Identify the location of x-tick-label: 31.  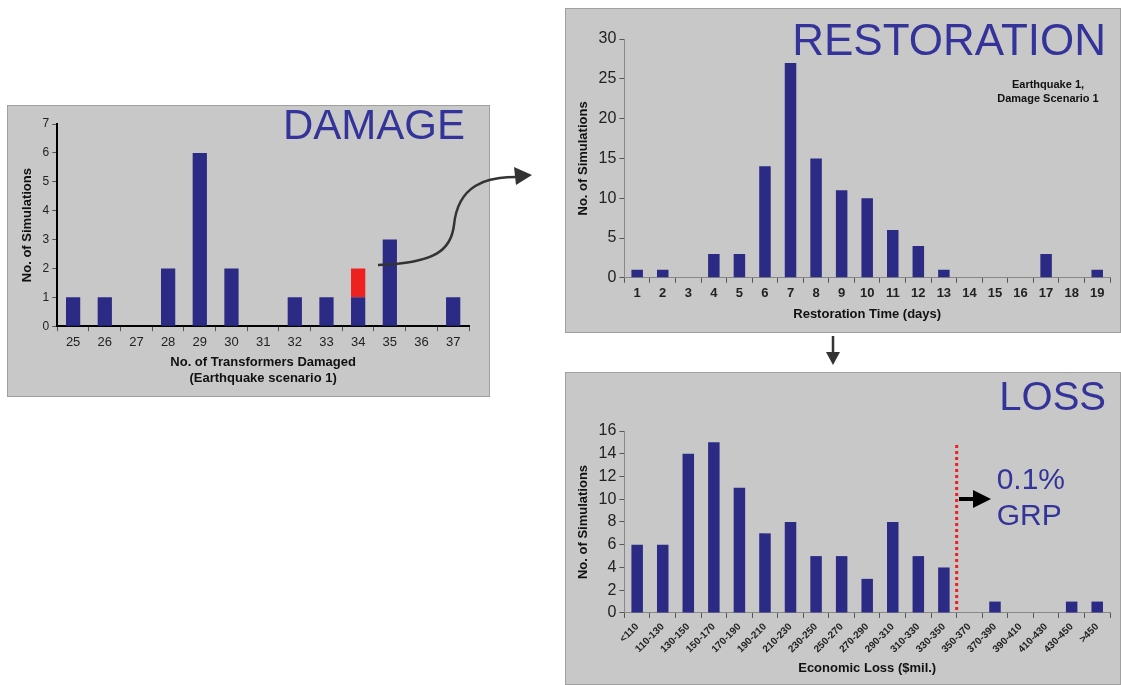
(263, 341).